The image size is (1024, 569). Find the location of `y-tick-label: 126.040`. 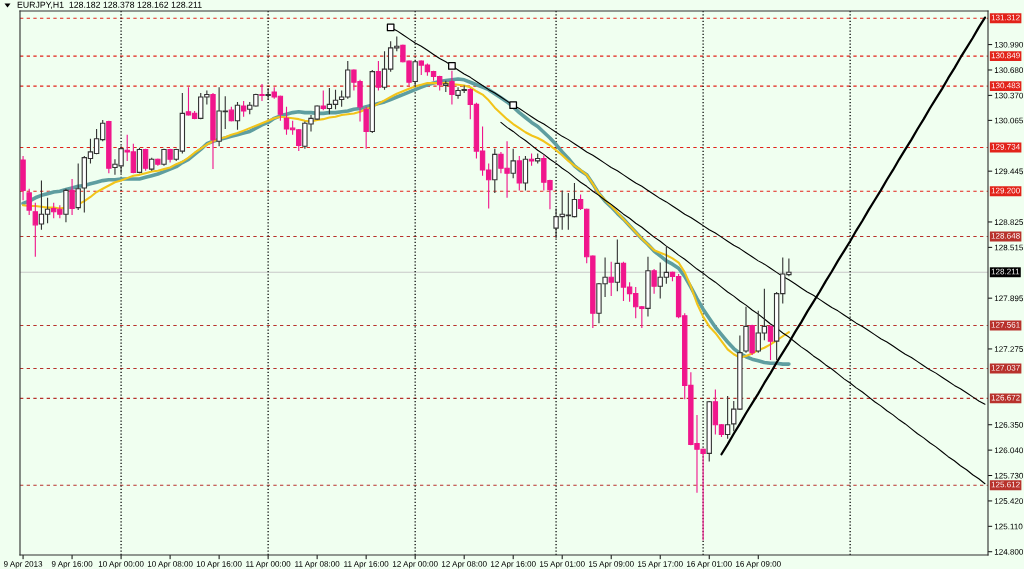

y-tick-label: 126.040 is located at coordinates (1009, 450).